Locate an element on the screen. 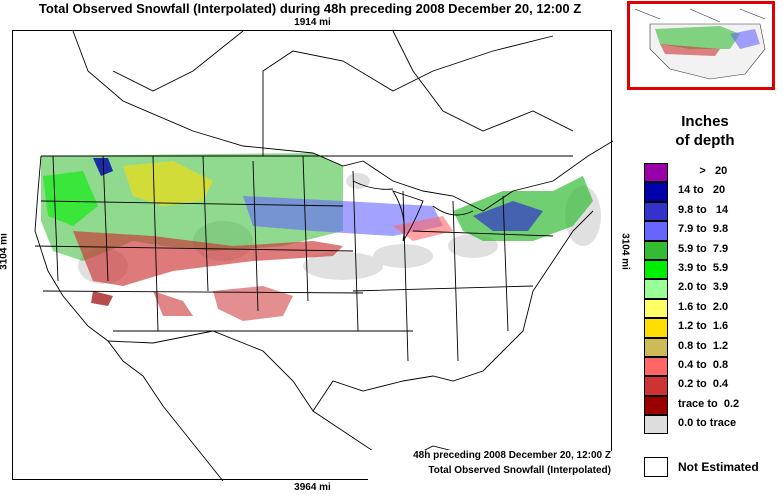 Image resolution: width=783 pixels, height=499 pixels. top-dimension-label: 1914 mi is located at coordinates (312, 22).